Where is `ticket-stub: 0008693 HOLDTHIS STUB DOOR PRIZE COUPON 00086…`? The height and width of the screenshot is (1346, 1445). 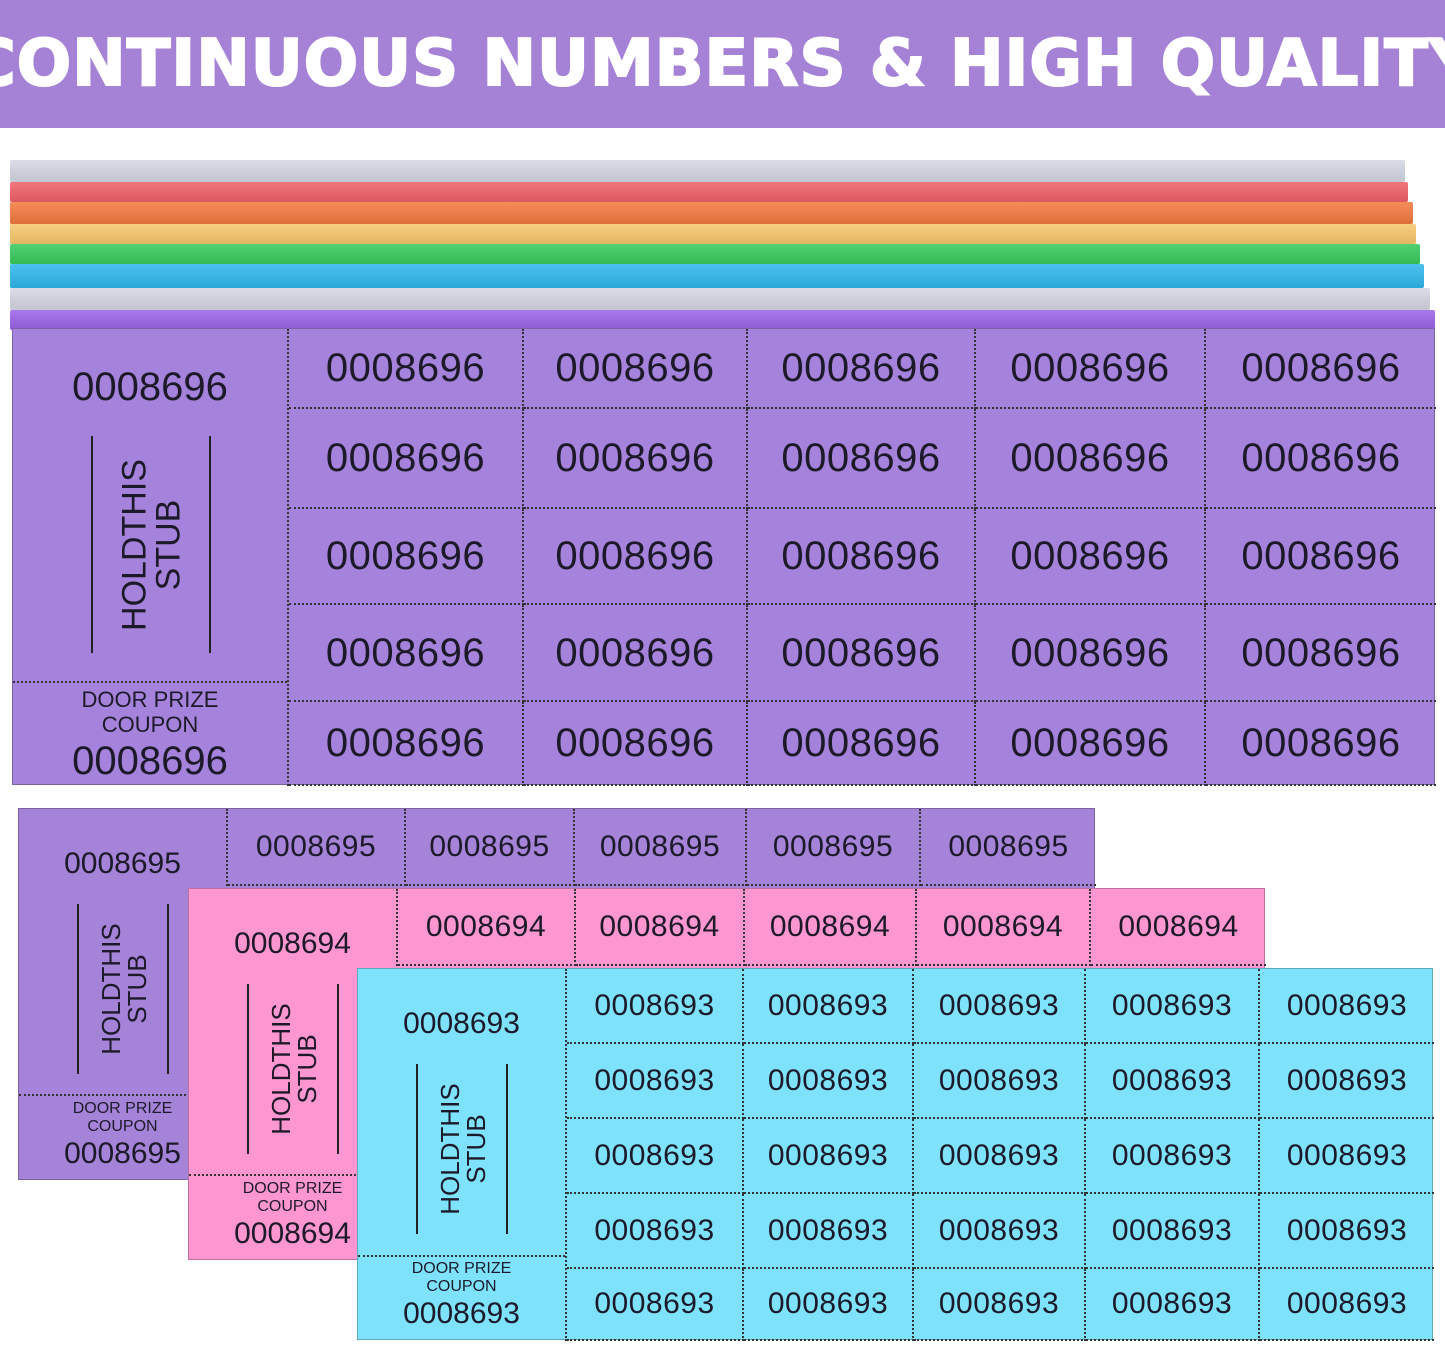 ticket-stub: 0008693 HOLDTHIS STUB DOOR PRIZE COUPON 00086… is located at coordinates (462, 1155).